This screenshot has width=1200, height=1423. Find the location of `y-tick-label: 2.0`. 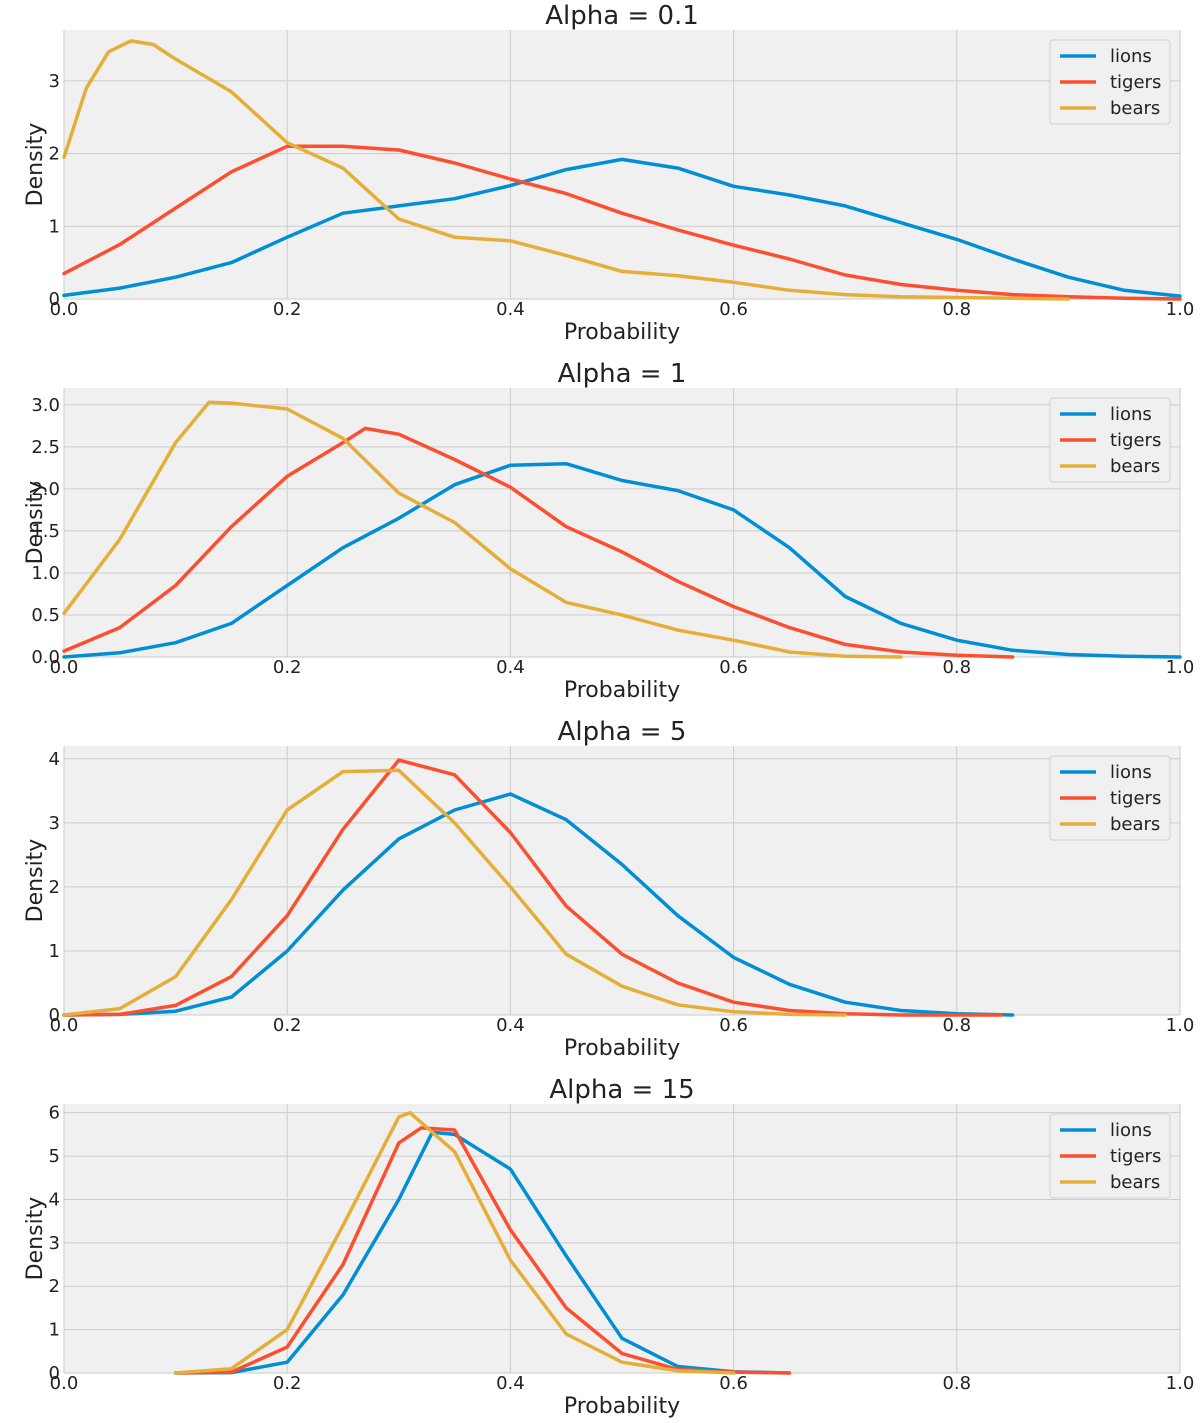

y-tick-label: 2.0 is located at coordinates (45, 489).